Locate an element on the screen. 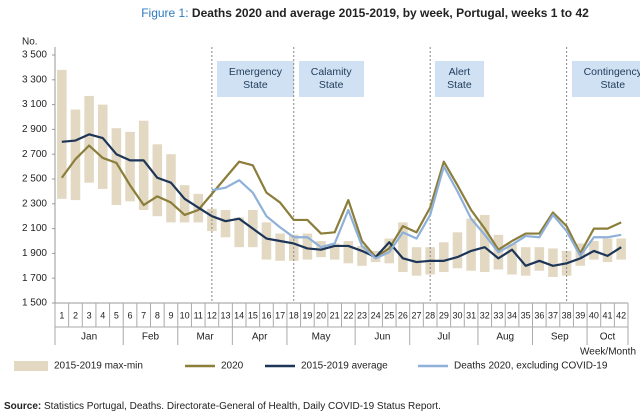 Image resolution: width=640 pixels, height=416 pixels. x-tick-label: 22 is located at coordinates (348, 315).